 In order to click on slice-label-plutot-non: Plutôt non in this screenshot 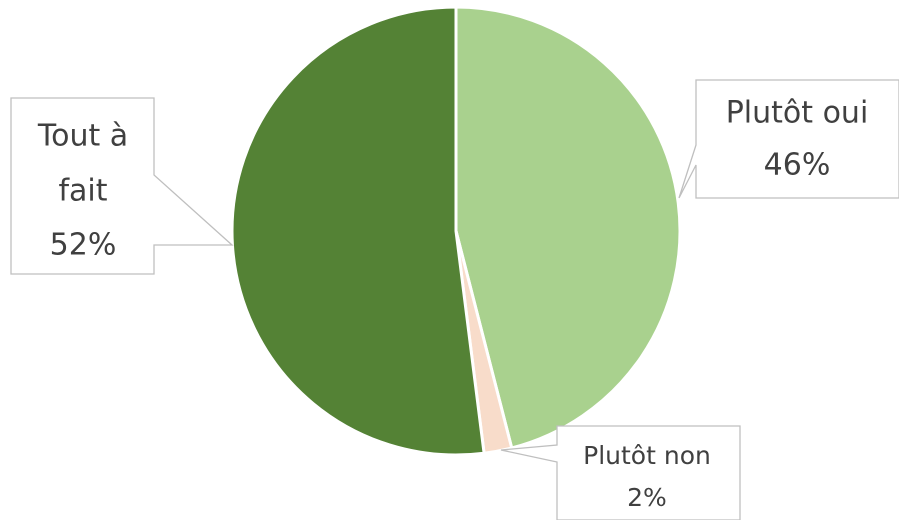, I will do `click(647, 455)`.